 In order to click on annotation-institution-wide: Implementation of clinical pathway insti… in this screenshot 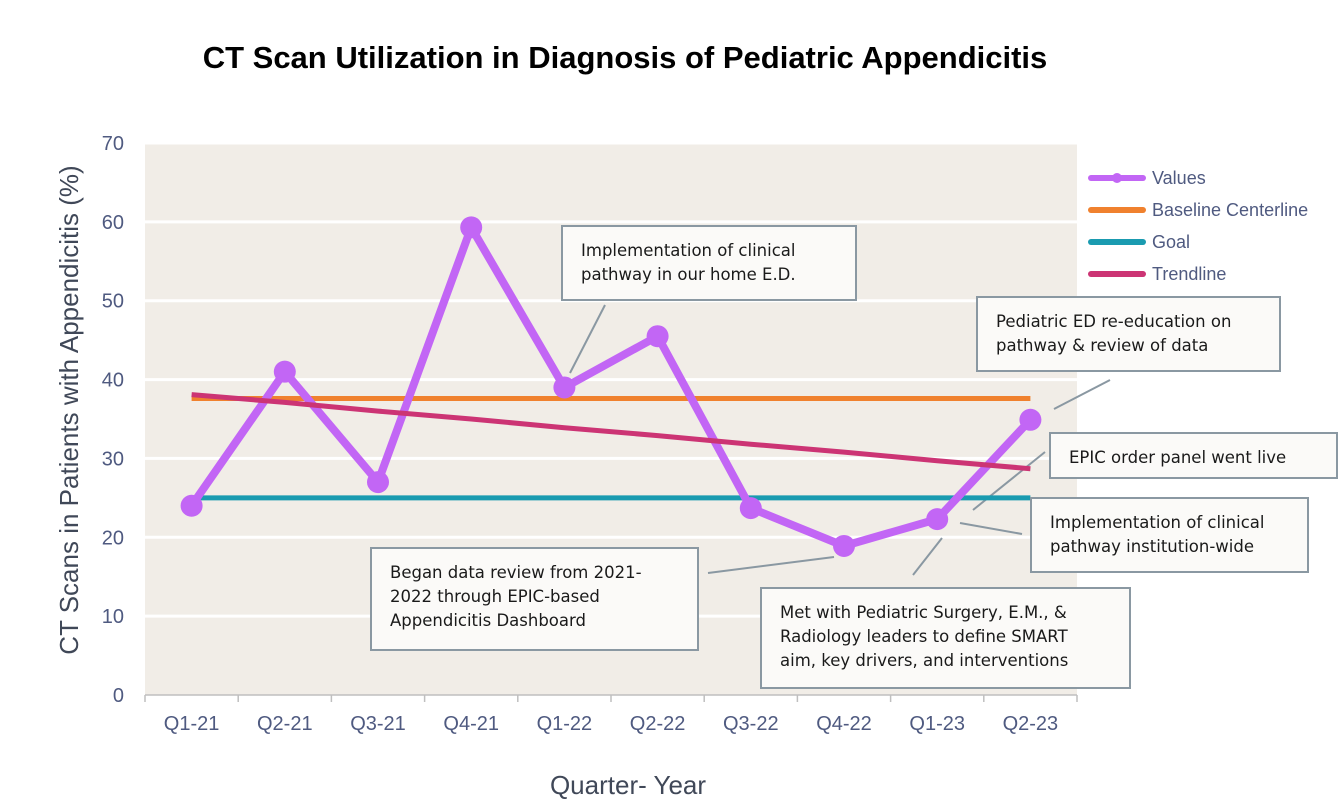, I will do `click(1169, 535)`.